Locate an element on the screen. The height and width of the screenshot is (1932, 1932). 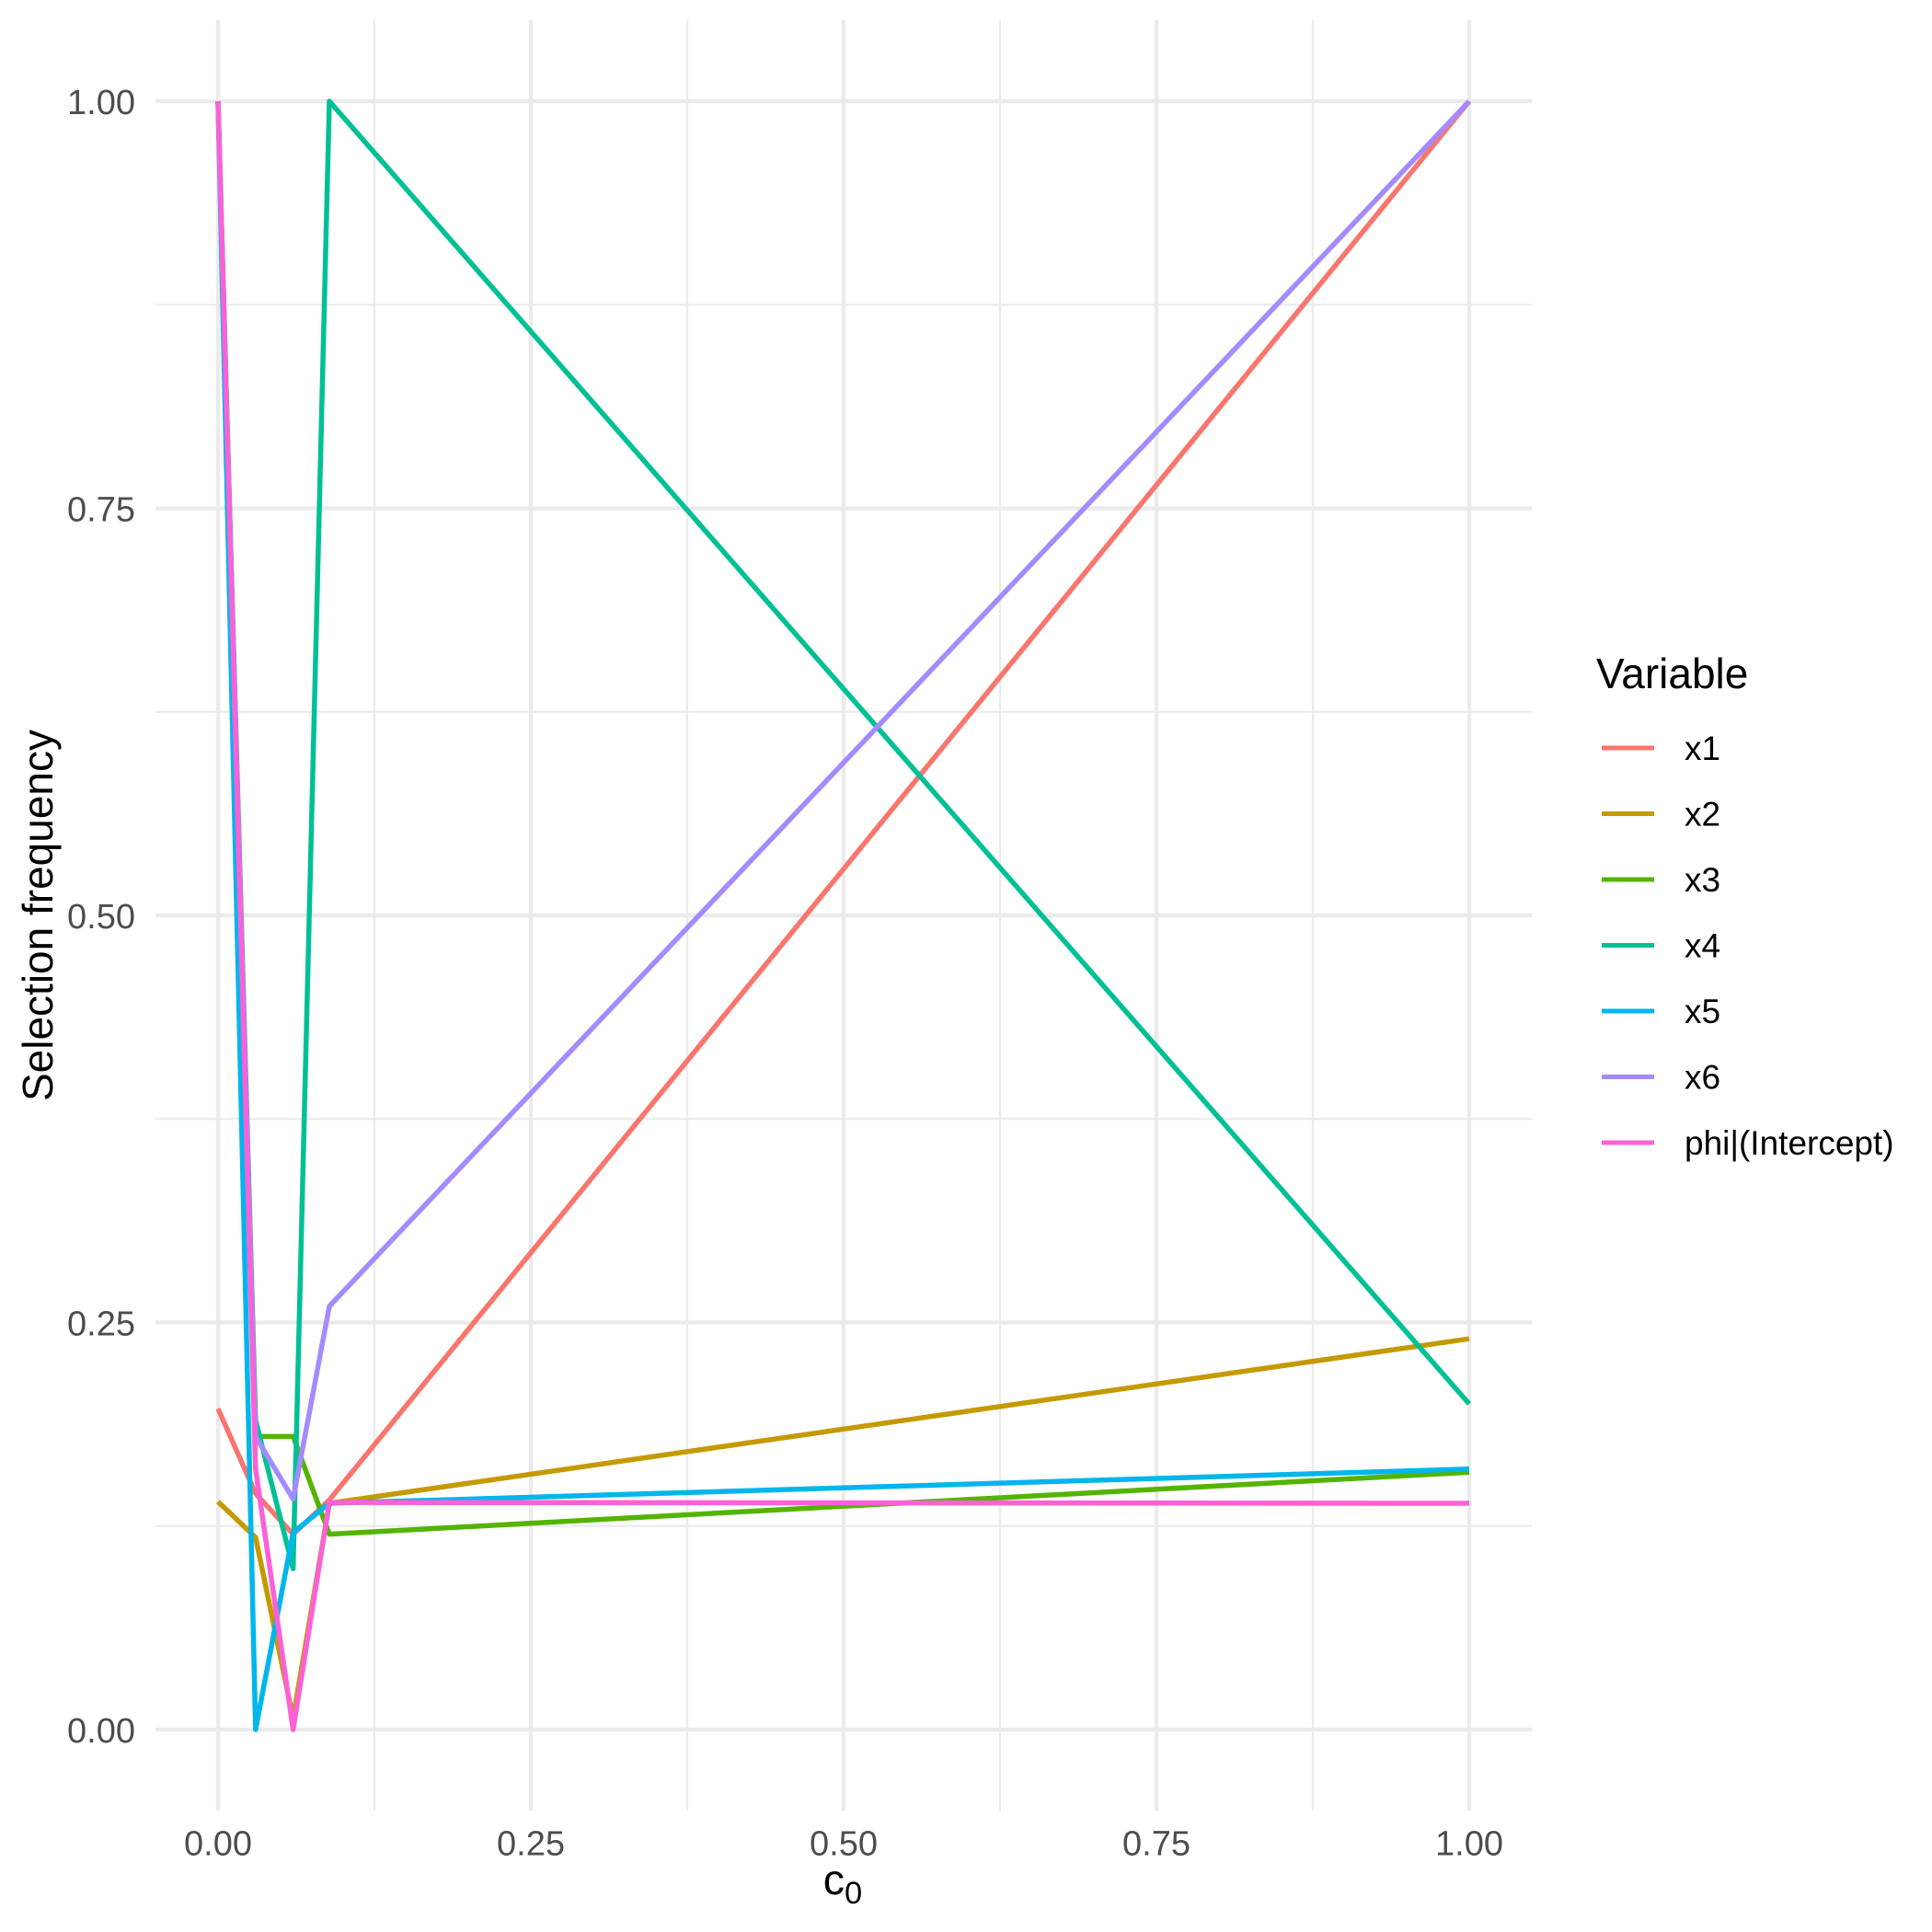
svg-text: phi|(Intercept) is located at coordinates (1789, 1143).